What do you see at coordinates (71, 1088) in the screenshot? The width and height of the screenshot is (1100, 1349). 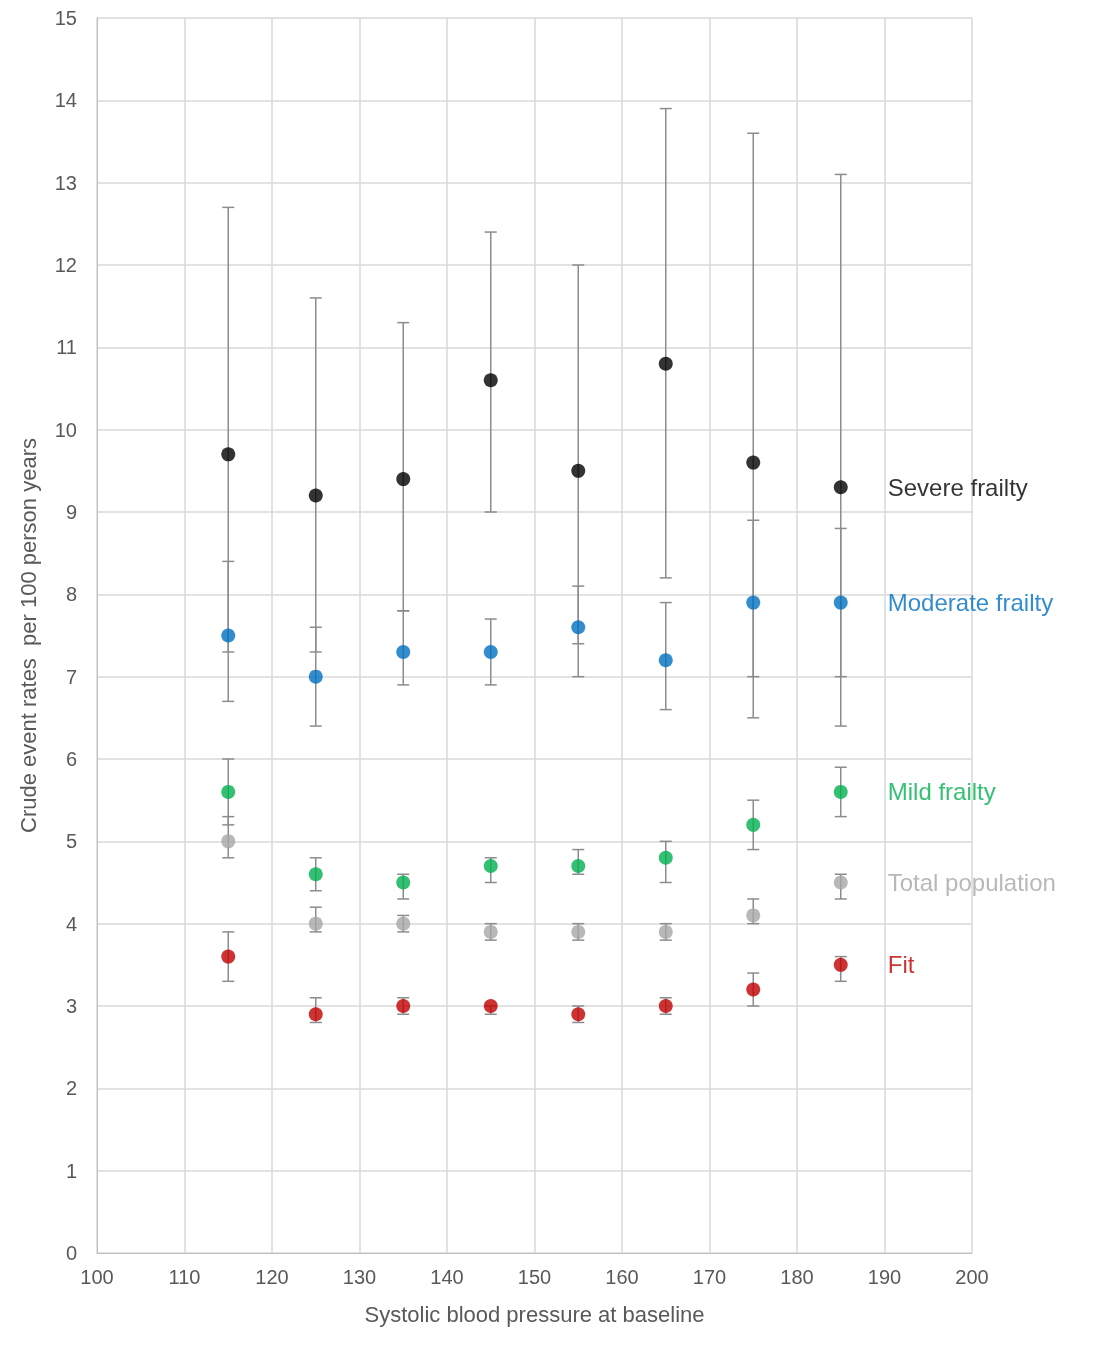 I see `y-tick-label: 2` at bounding box center [71, 1088].